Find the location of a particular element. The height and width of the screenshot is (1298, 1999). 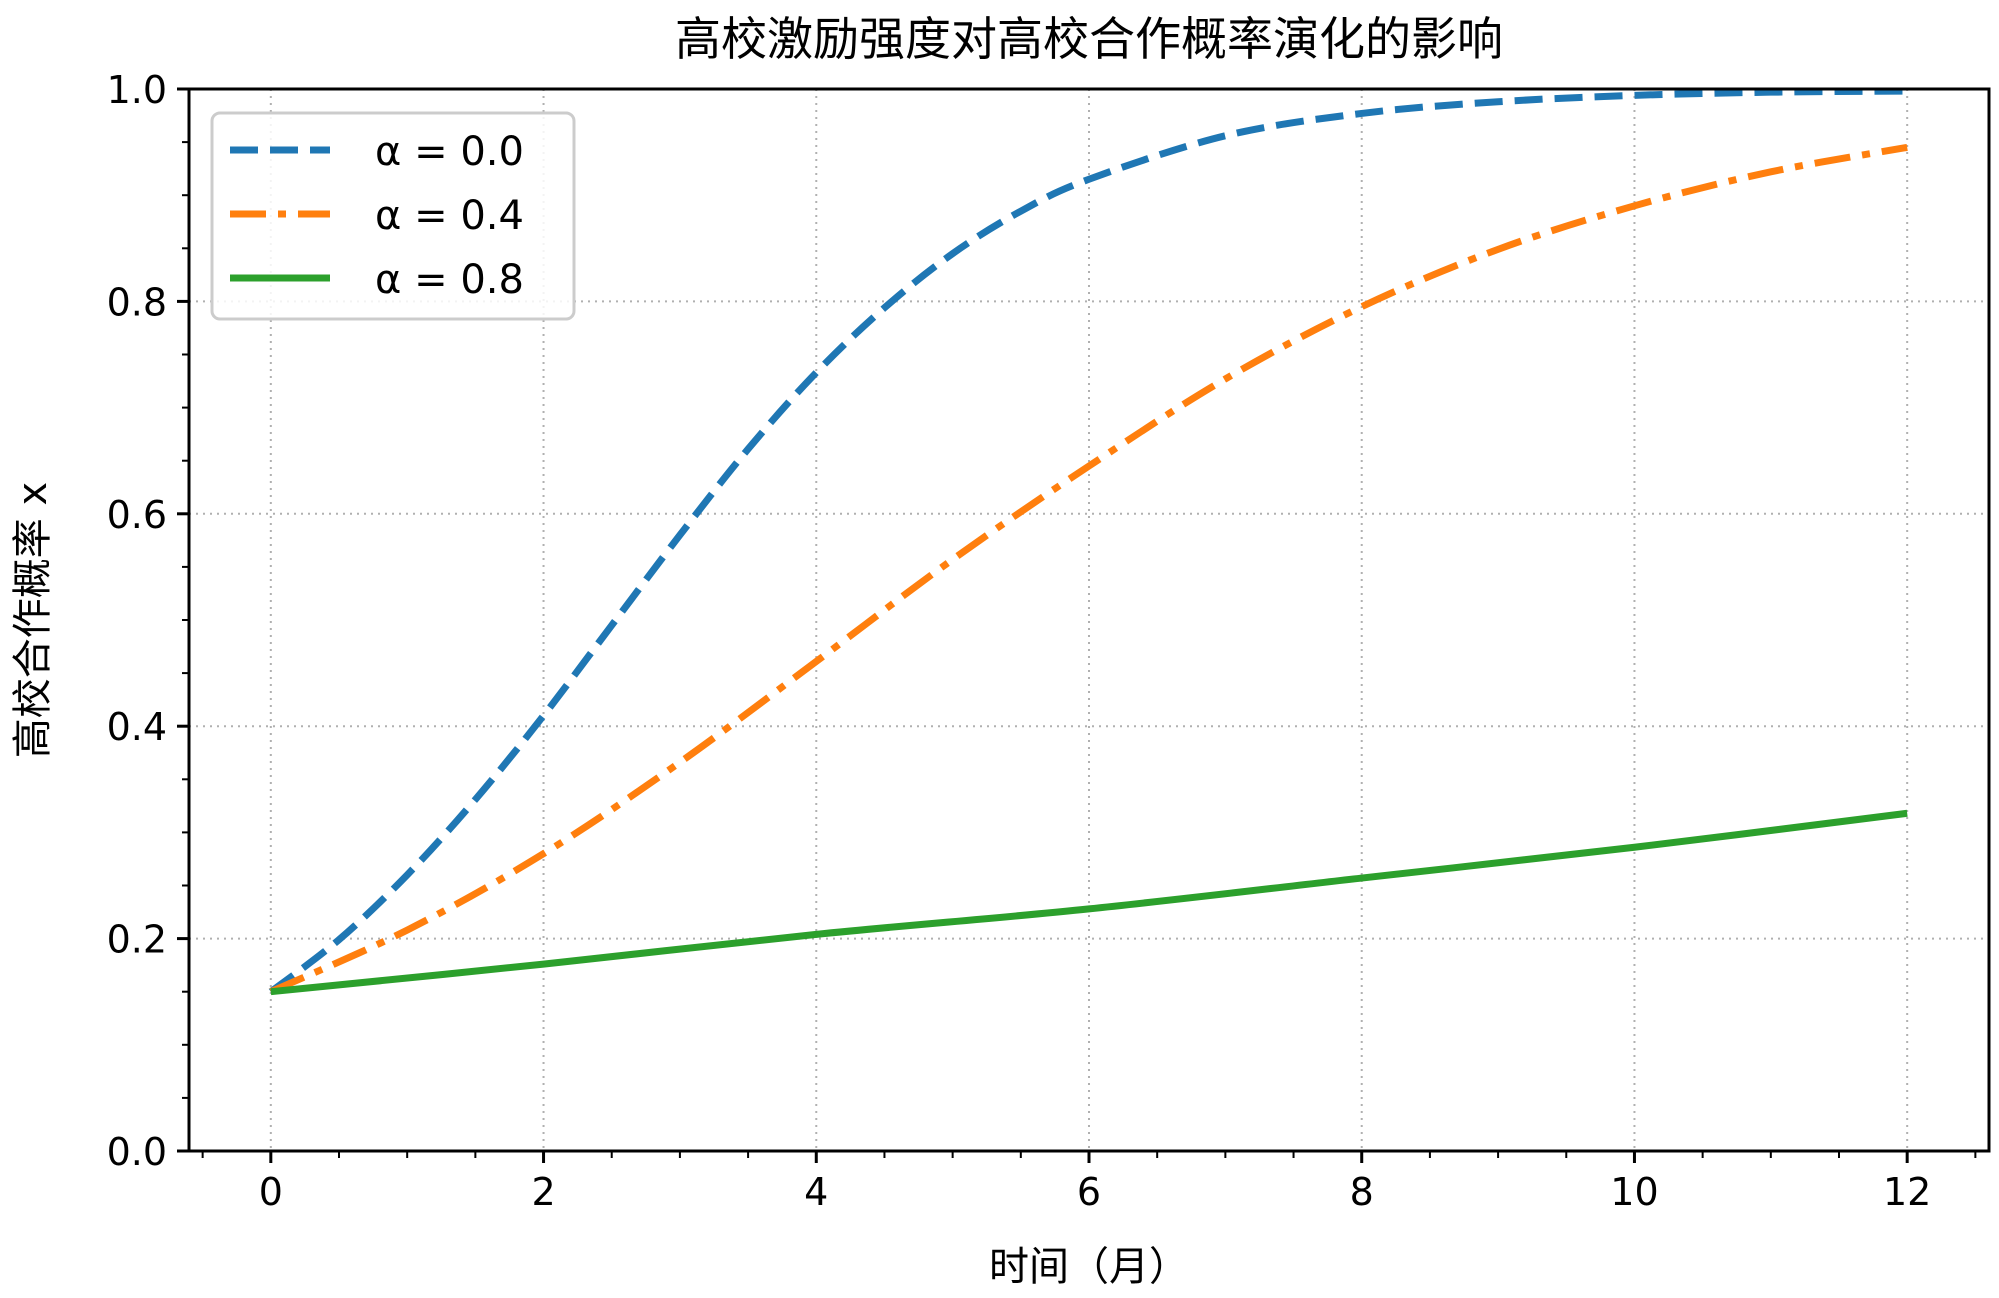

legend-label: α = 0.8 is located at coordinates (449, 280).